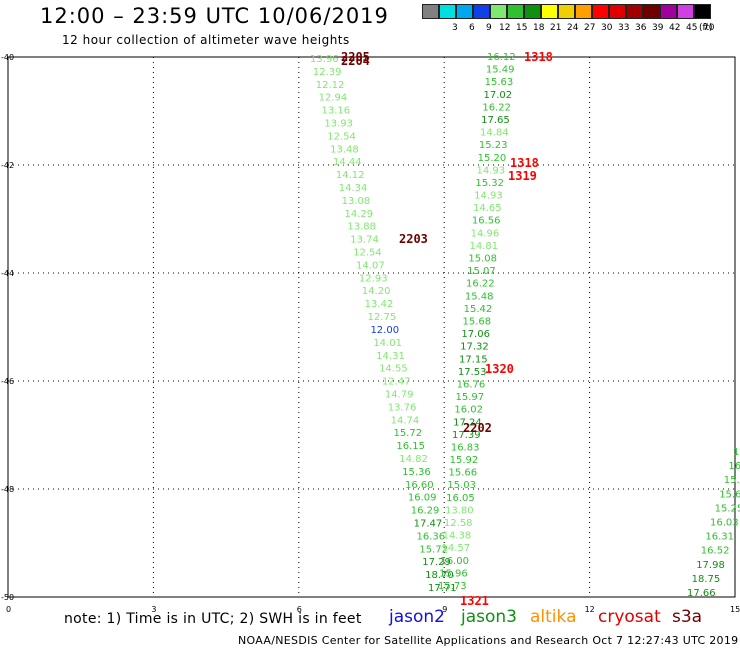 The height and width of the screenshot is (650, 740). Describe the element at coordinates (405, 420) in the screenshot. I see `wave-height-value: 14.74` at that location.